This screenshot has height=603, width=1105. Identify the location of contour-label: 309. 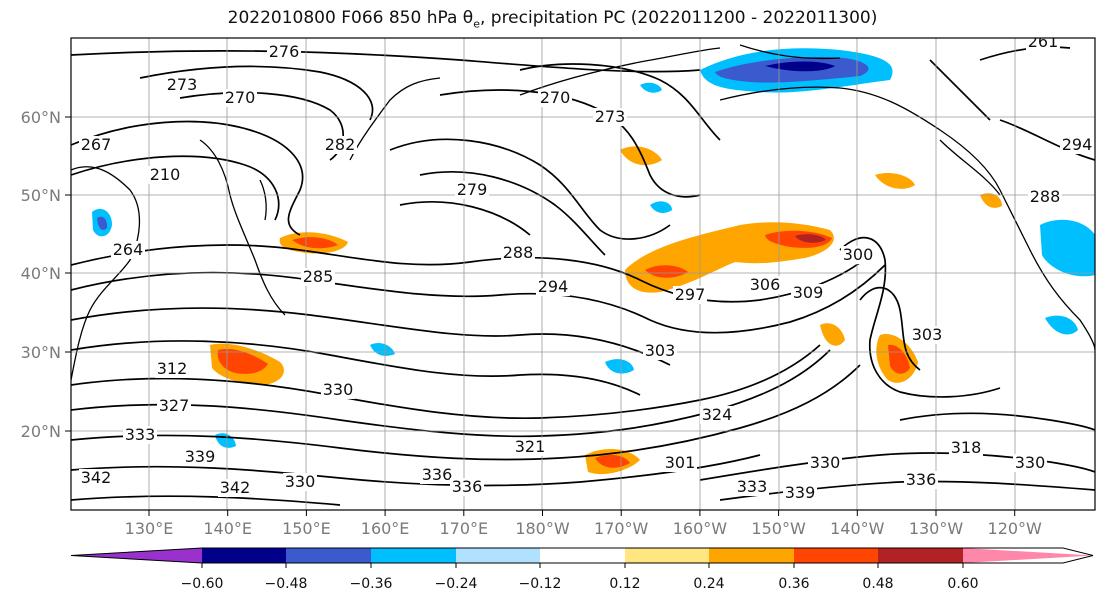
(808, 292).